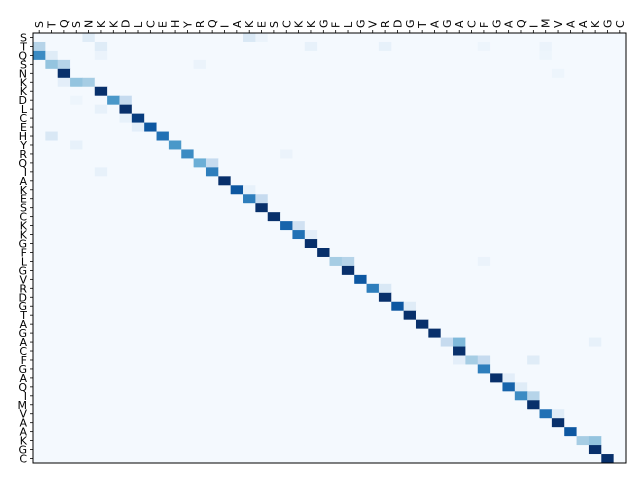 The height and width of the screenshot is (480, 640). What do you see at coordinates (472, 24) in the screenshot?
I see `x-tick-label: C` at bounding box center [472, 24].